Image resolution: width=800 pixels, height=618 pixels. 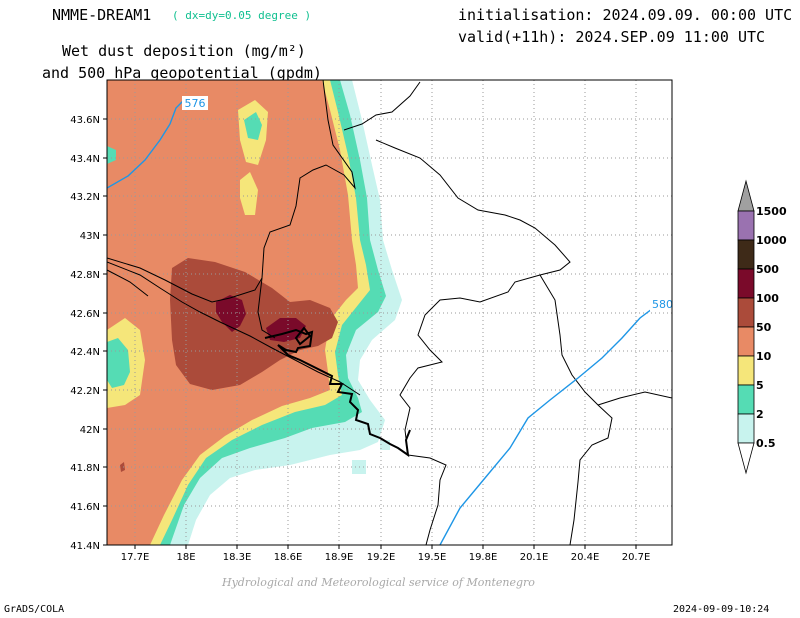 What do you see at coordinates (118, 363) in the screenshot?
I see `deposition-2-patch-west` at bounding box center [118, 363].